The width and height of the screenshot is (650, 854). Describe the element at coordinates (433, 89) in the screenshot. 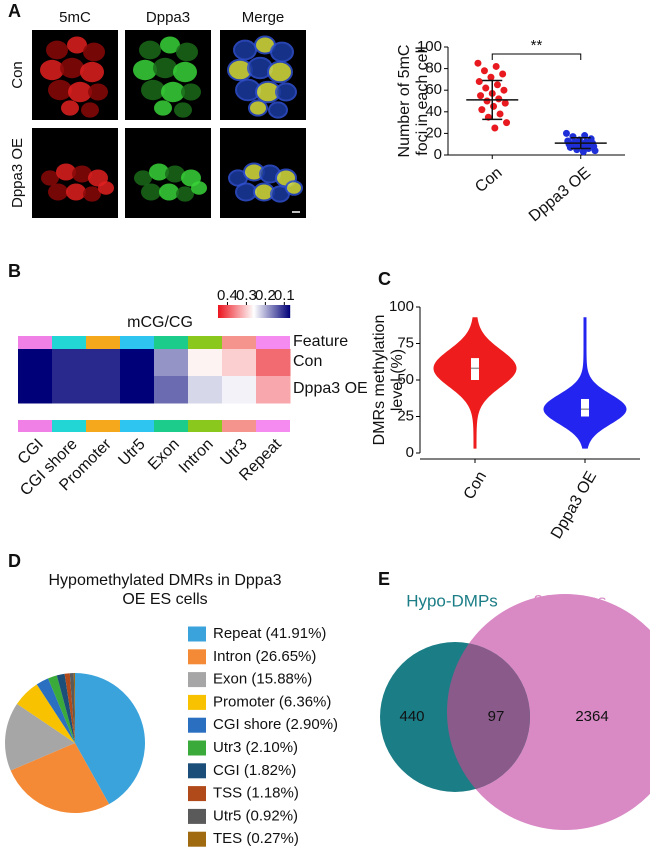

I see `y-tick-label: 60` at that location.